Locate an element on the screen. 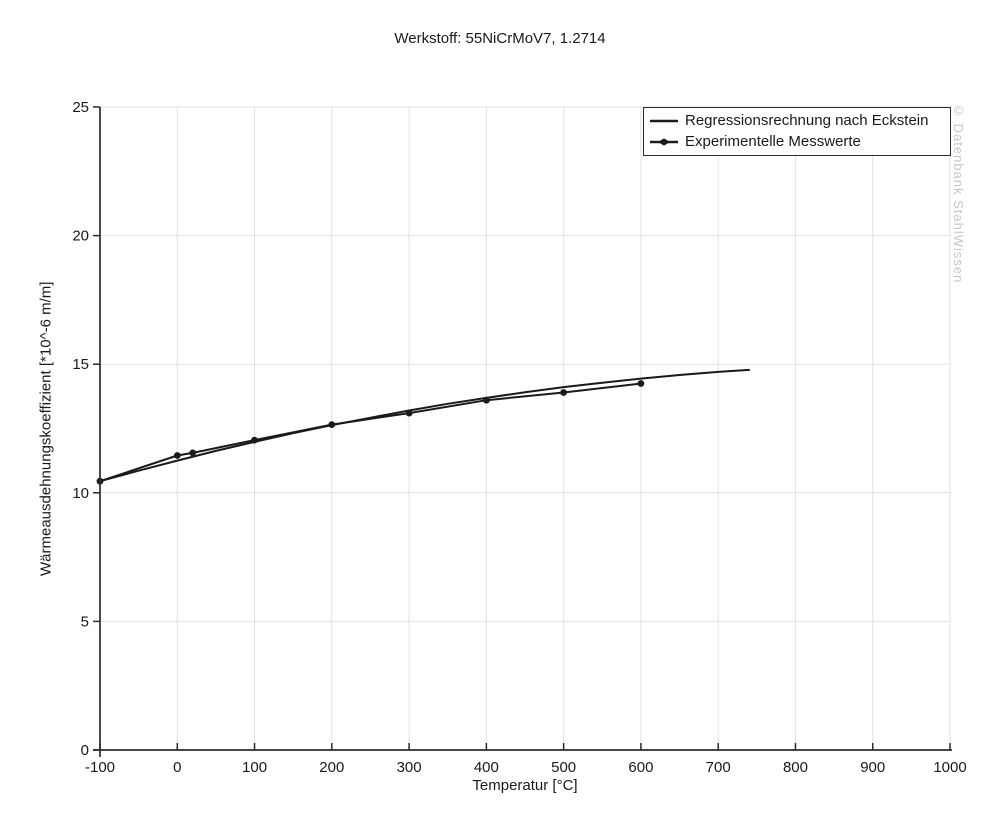 The height and width of the screenshot is (829, 1000). x-tick-label: 500 is located at coordinates (563, 767).